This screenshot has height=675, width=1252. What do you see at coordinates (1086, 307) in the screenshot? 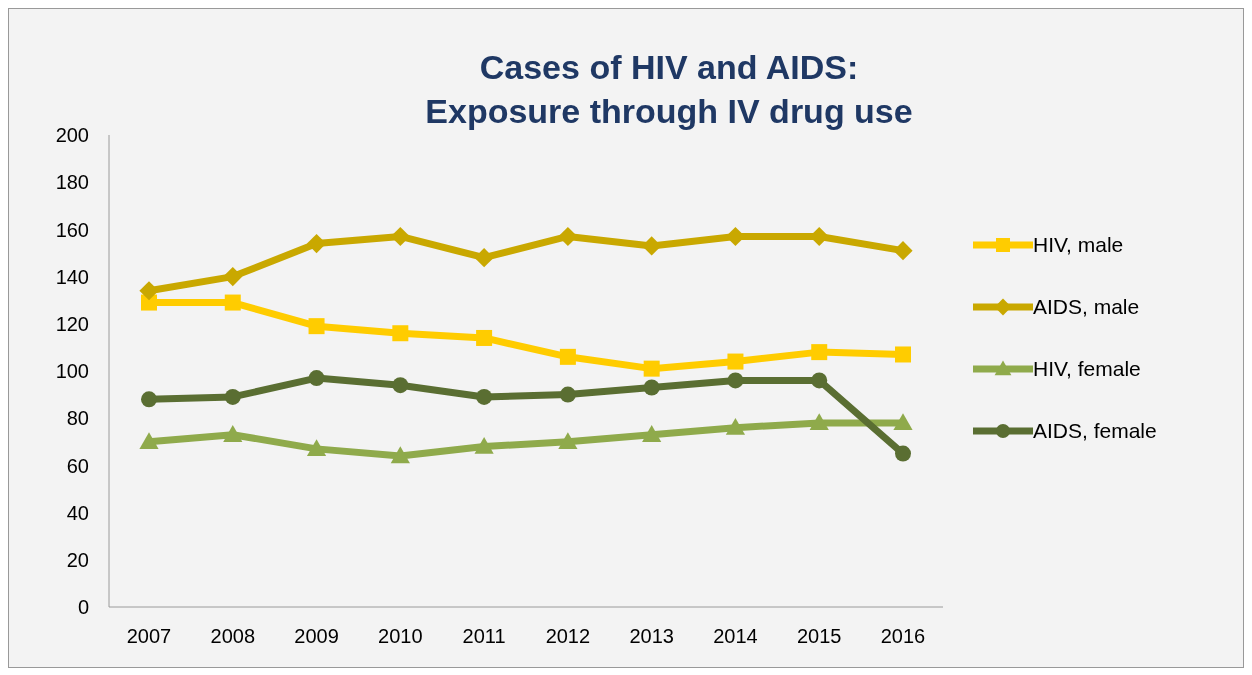
I see `legend-label: AIDS, male` at bounding box center [1086, 307].